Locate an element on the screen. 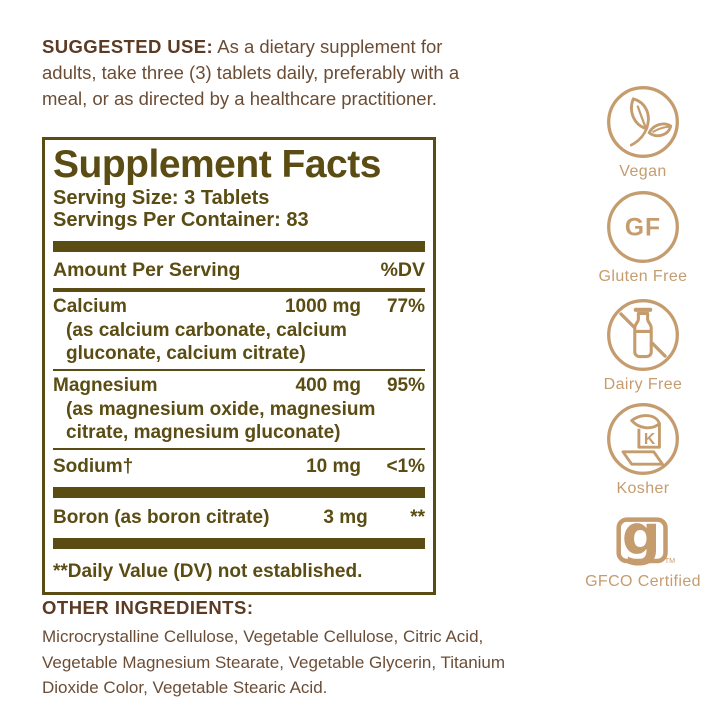 This screenshot has height=720, width=720. kosher-letter: K is located at coordinates (650, 439).